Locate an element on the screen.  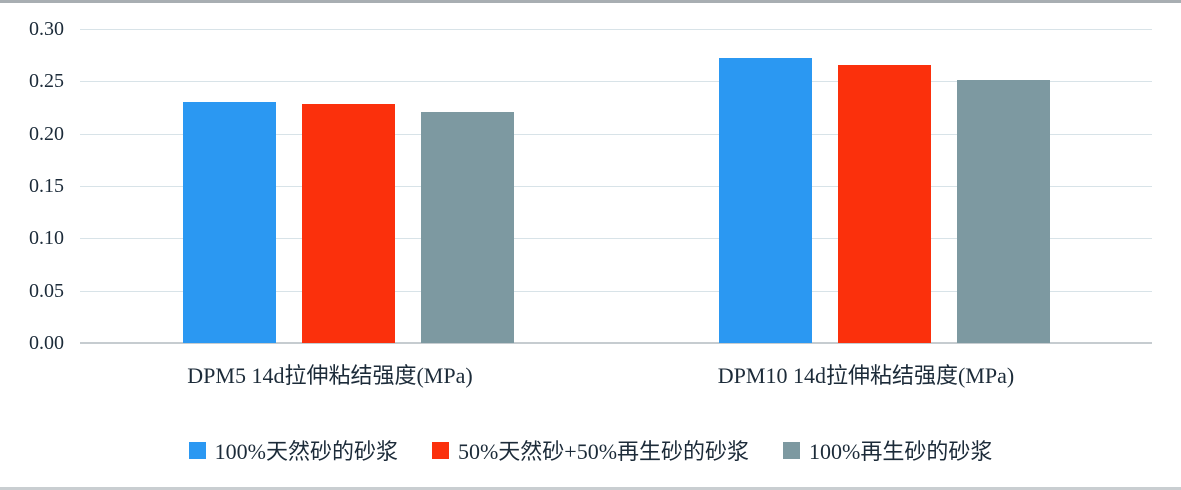
legend-item-recycled-sand: 100%再生砂的砂浆 is located at coordinates (887, 450).